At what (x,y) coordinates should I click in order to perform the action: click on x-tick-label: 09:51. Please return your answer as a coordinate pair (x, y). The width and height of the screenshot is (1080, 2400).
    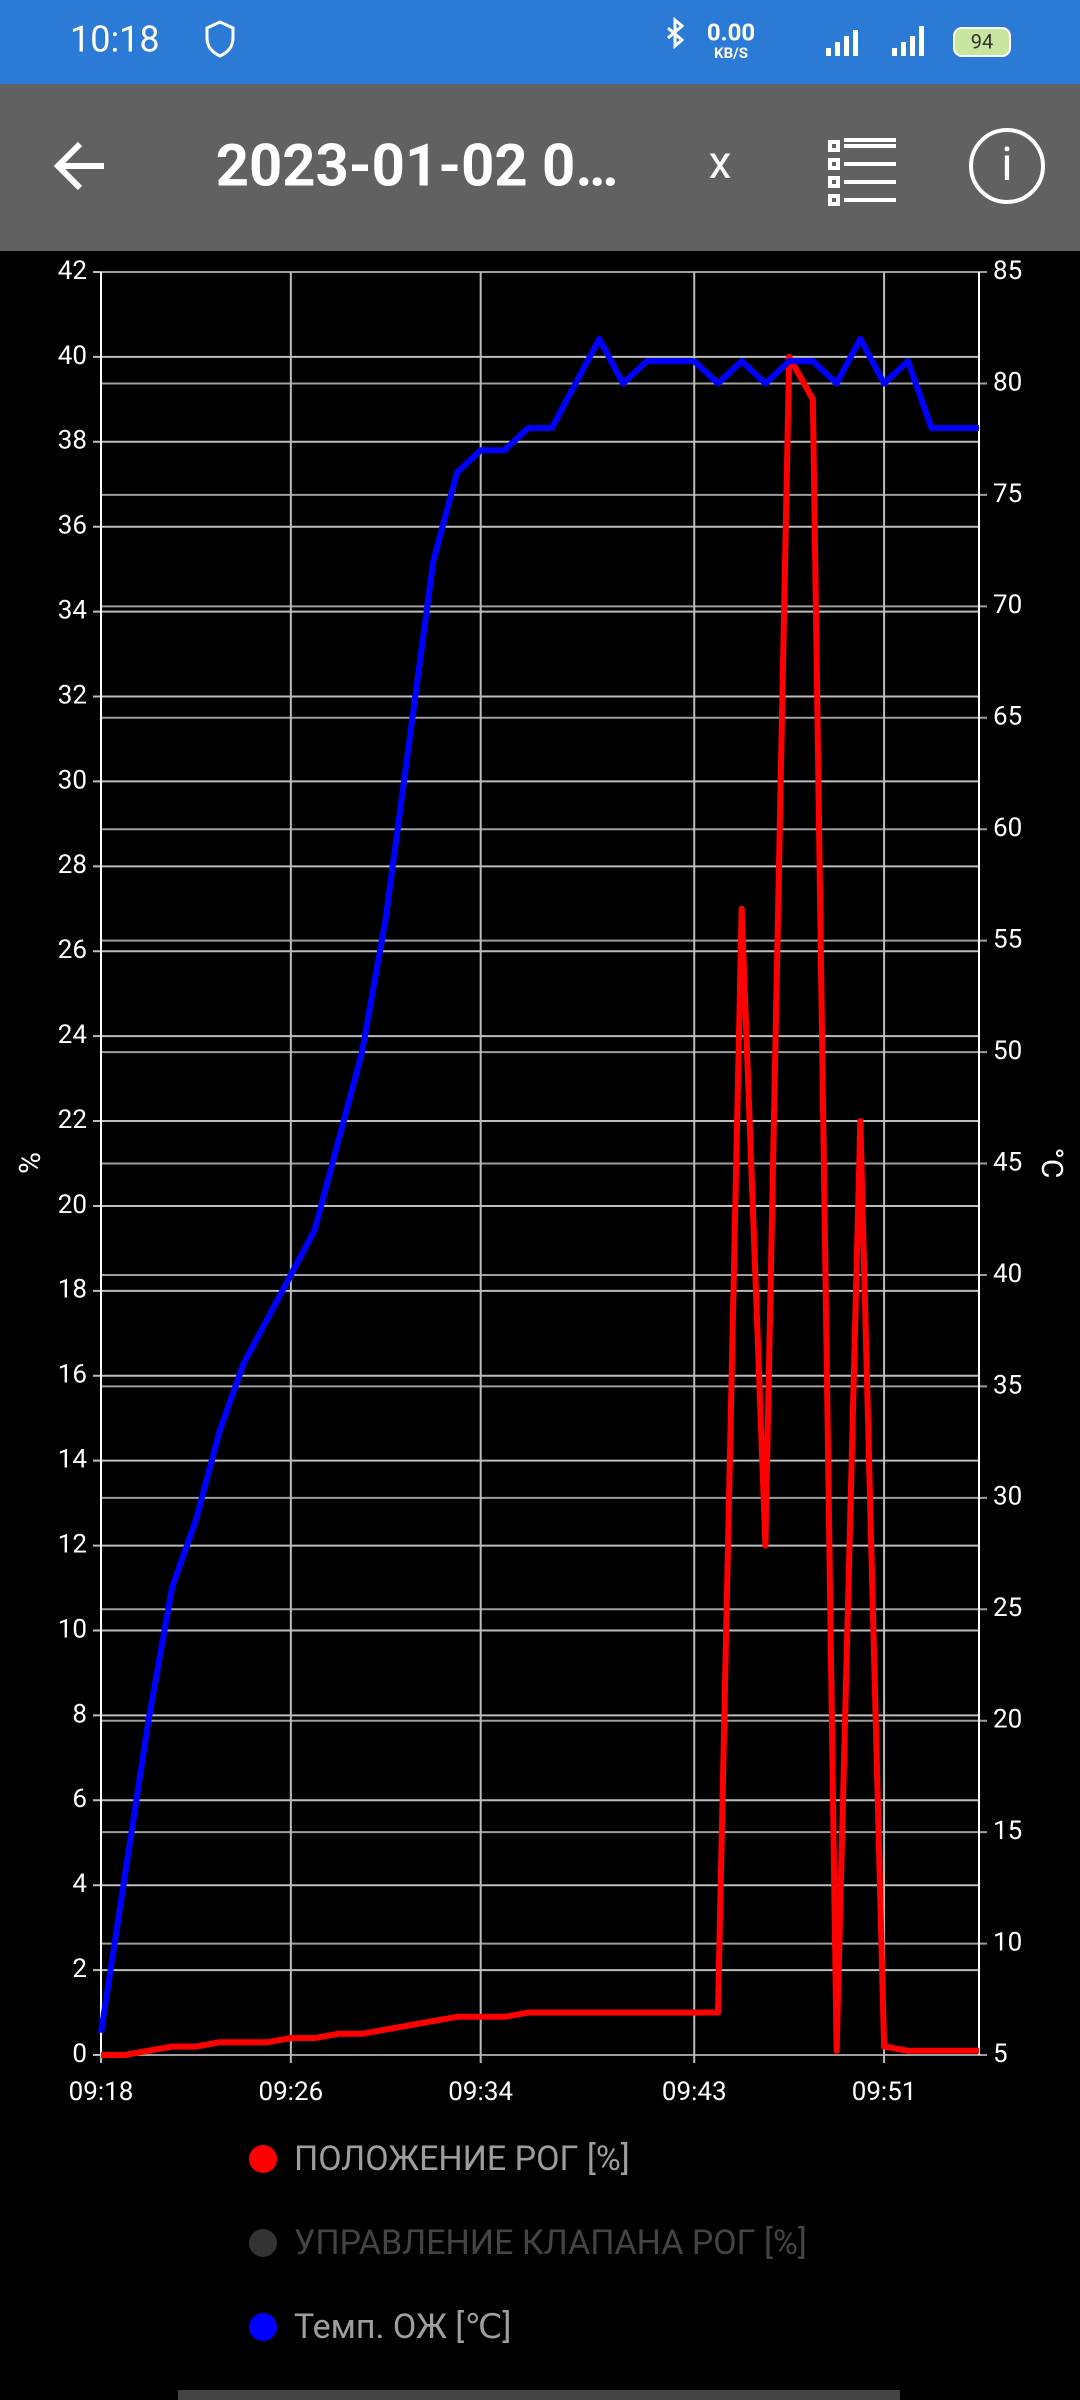
    Looking at the image, I should click on (884, 2092).